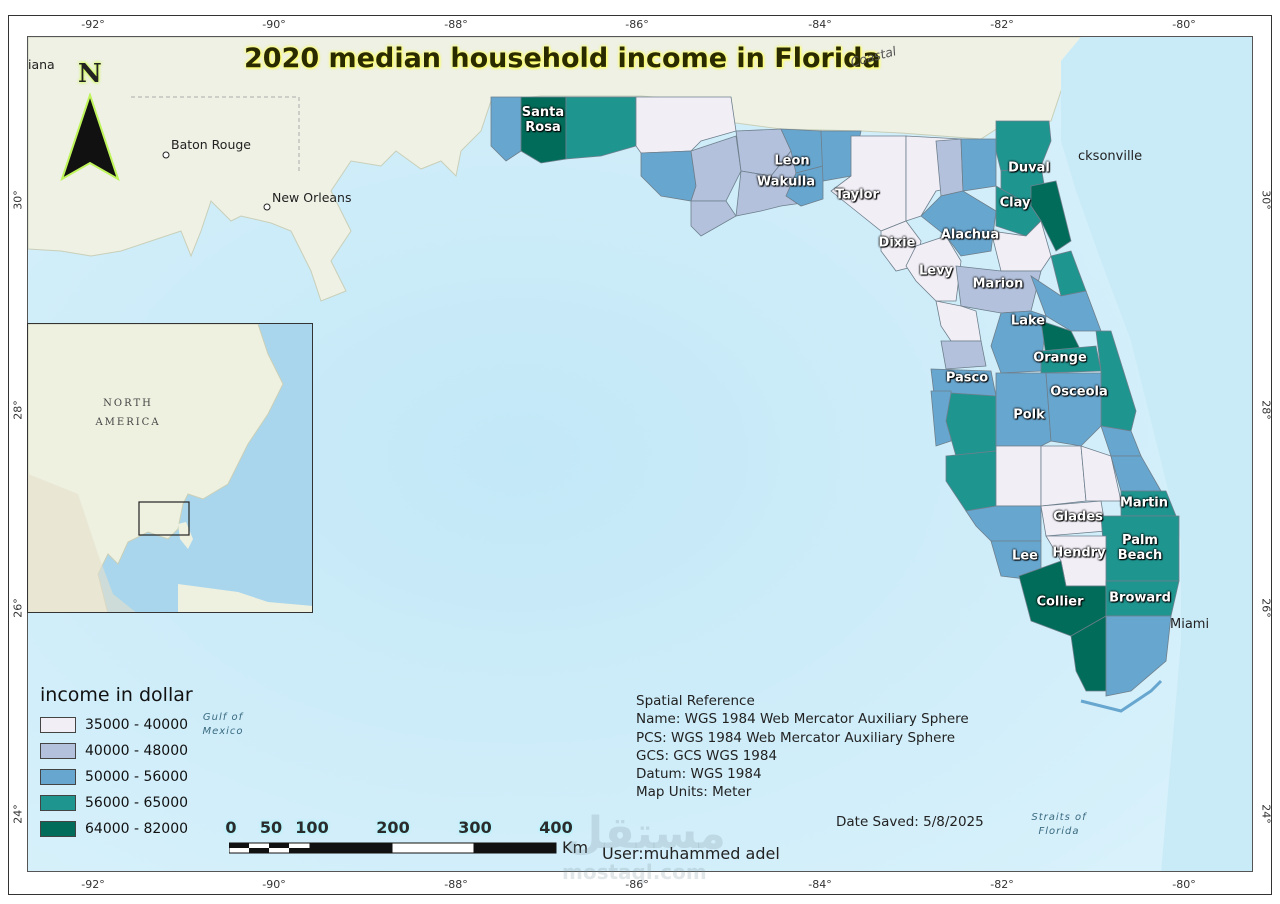 This screenshot has width=1280, height=904. Describe the element at coordinates (1079, 392) in the screenshot. I see `county-label-osceola: Osceola` at that location.